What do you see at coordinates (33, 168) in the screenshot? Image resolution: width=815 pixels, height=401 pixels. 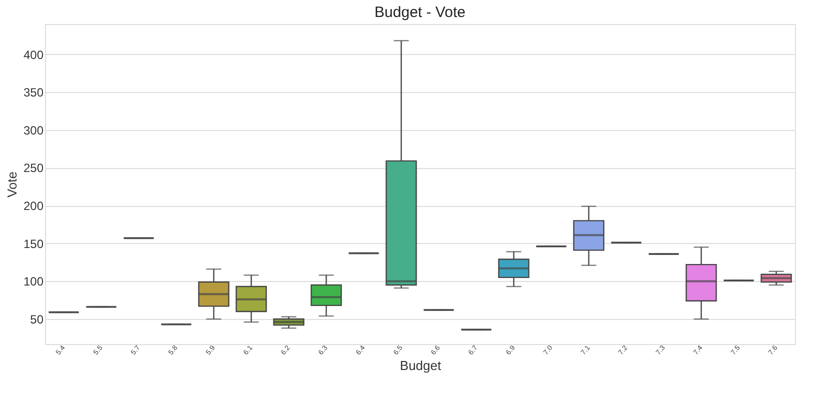 I see `y-tick-label: 250` at bounding box center [33, 168].